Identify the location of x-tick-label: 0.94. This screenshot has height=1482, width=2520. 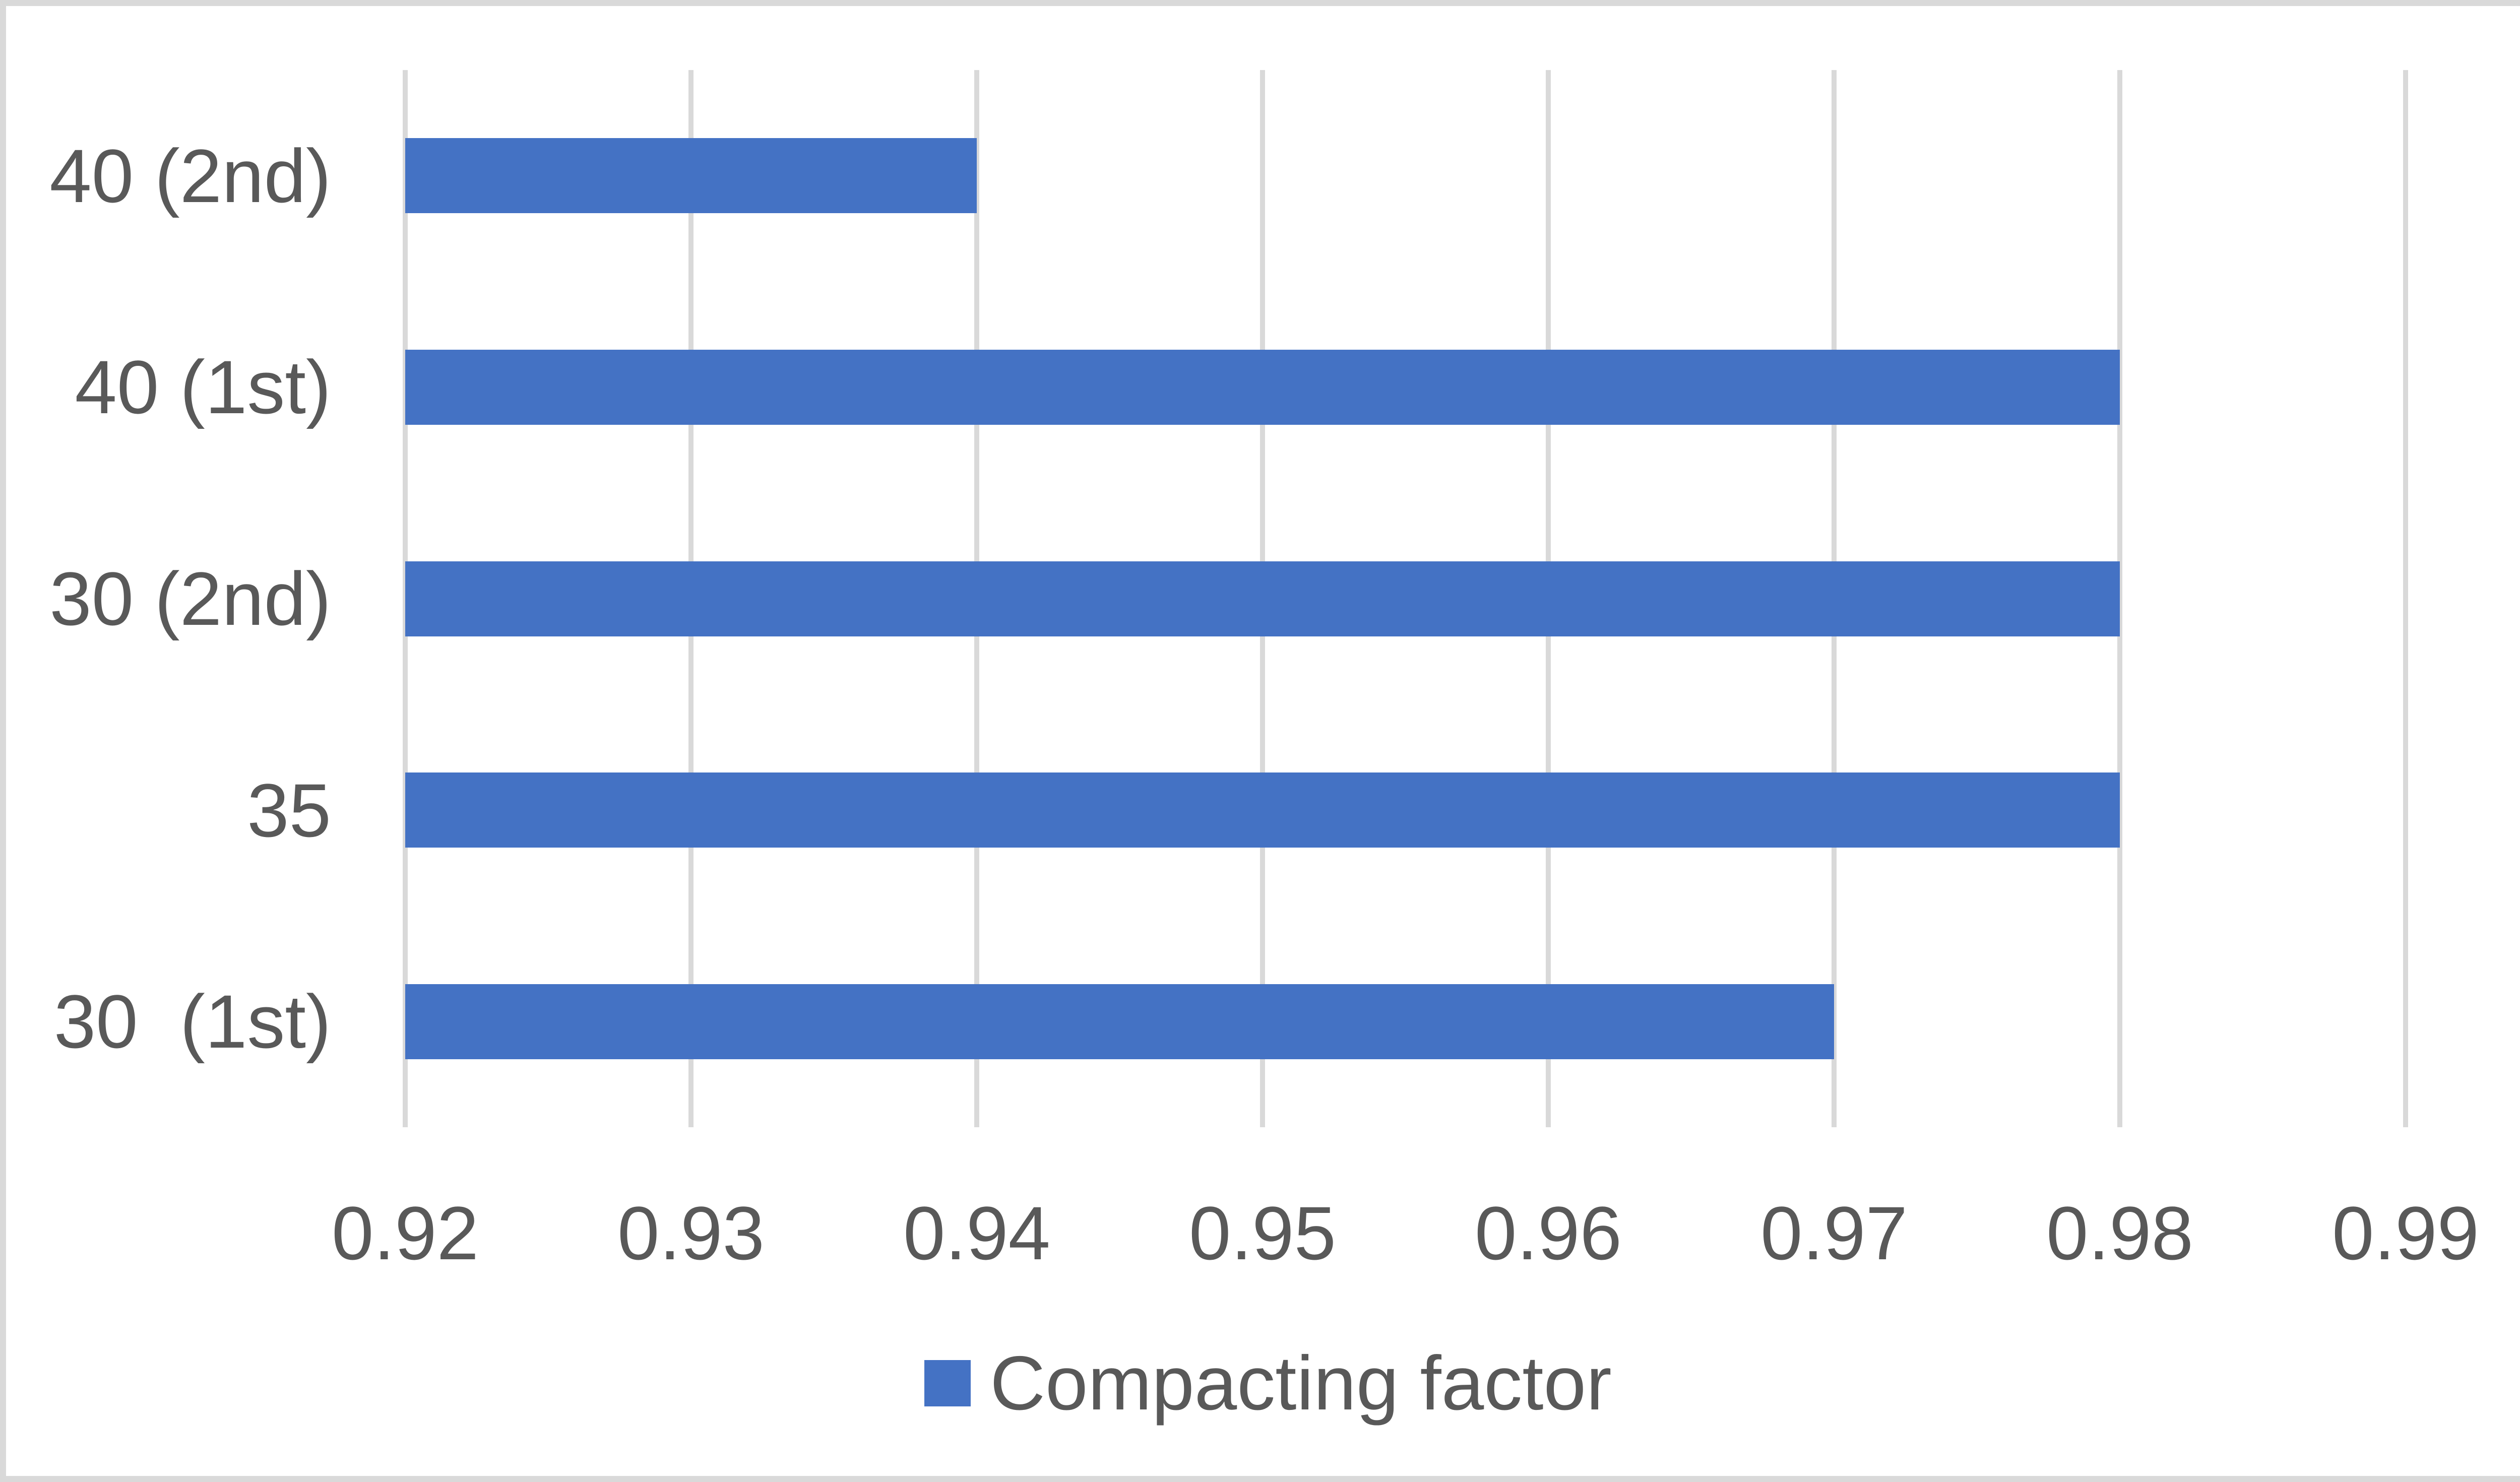
(976, 1233).